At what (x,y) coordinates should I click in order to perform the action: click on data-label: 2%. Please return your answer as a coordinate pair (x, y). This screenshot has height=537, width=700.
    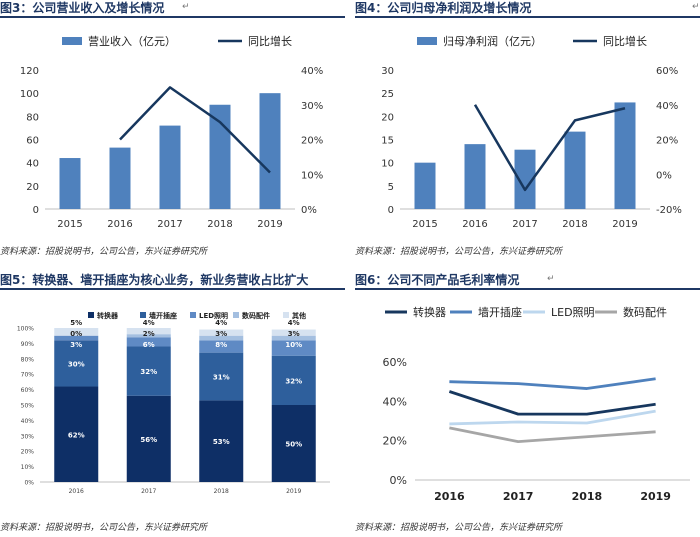
    Looking at the image, I should click on (149, 334).